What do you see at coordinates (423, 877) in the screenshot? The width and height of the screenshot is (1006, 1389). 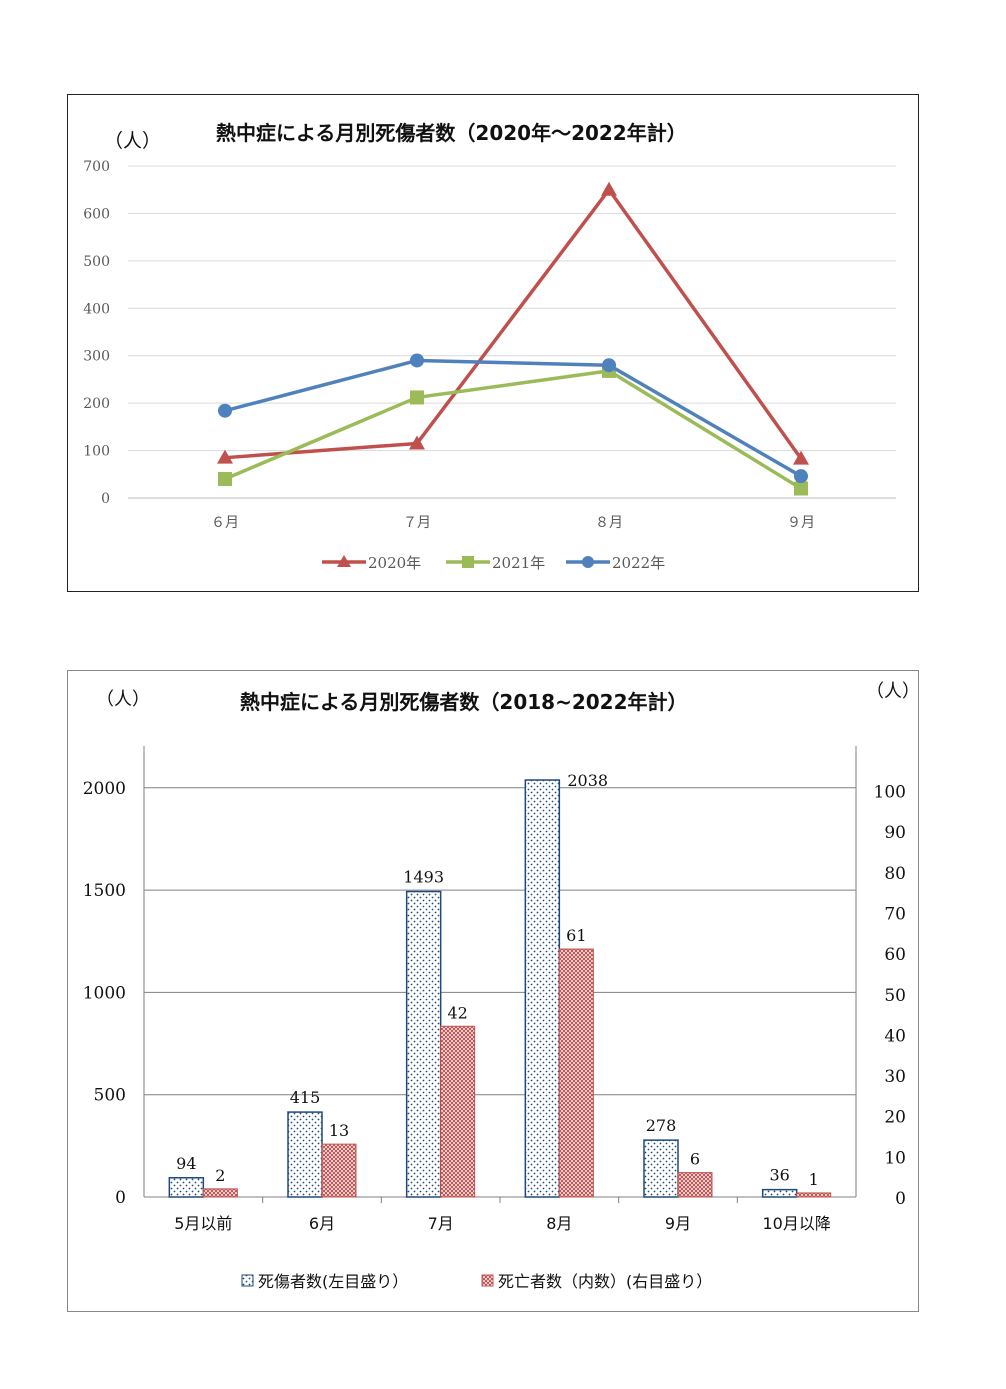 I see `data-label-injured: 1493` at bounding box center [423, 877].